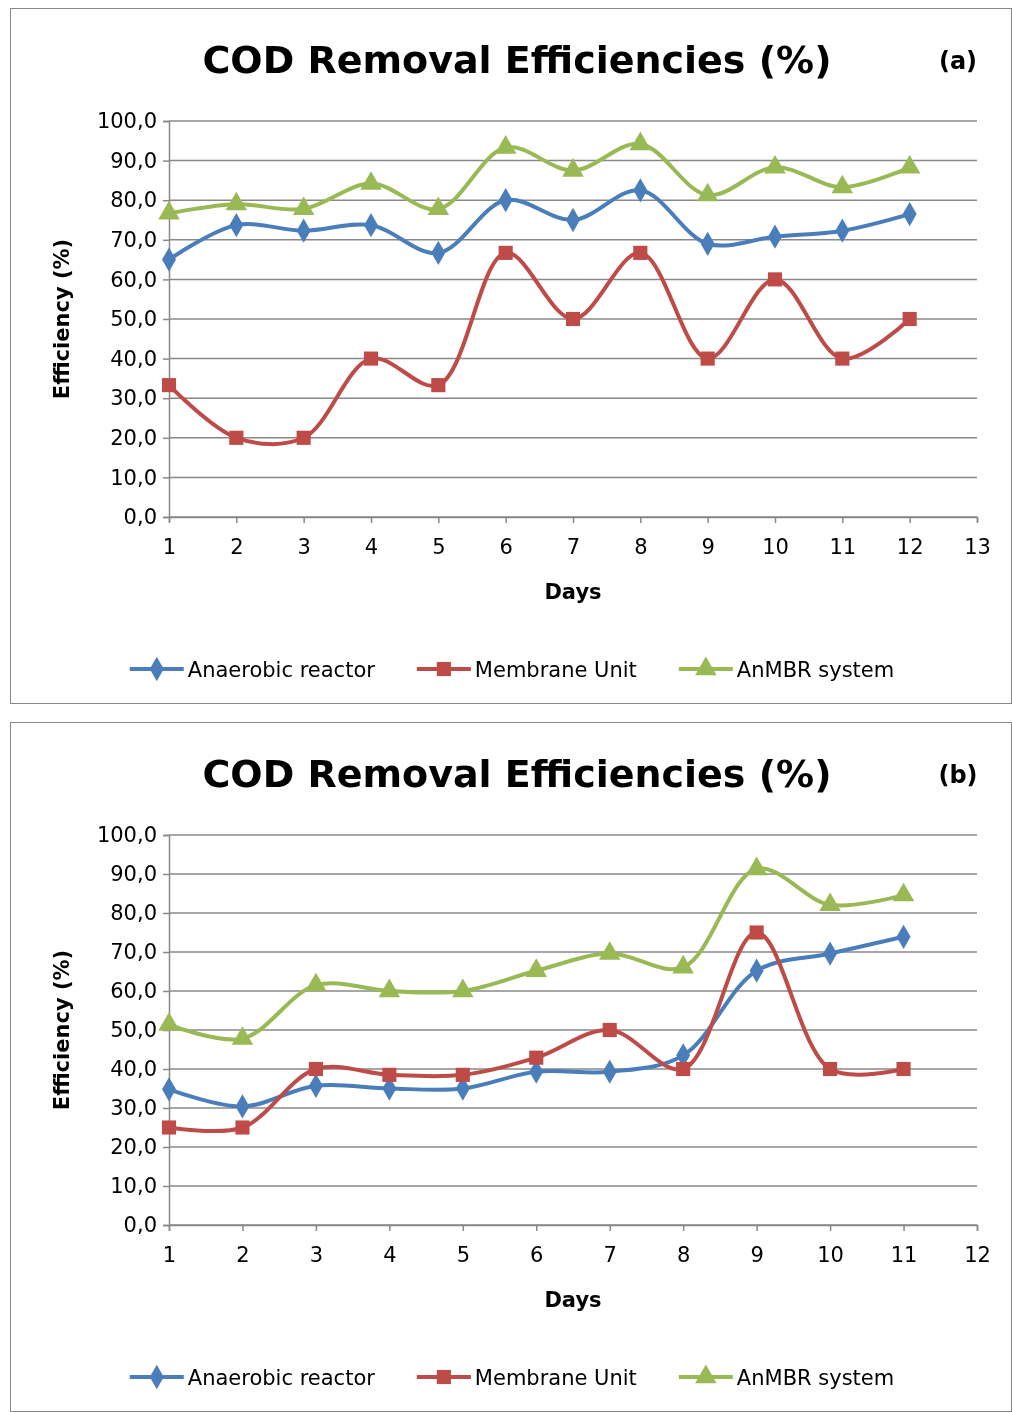 Image resolution: width=1012 pixels, height=1412 pixels. I want to click on text: (a), so click(958, 61).